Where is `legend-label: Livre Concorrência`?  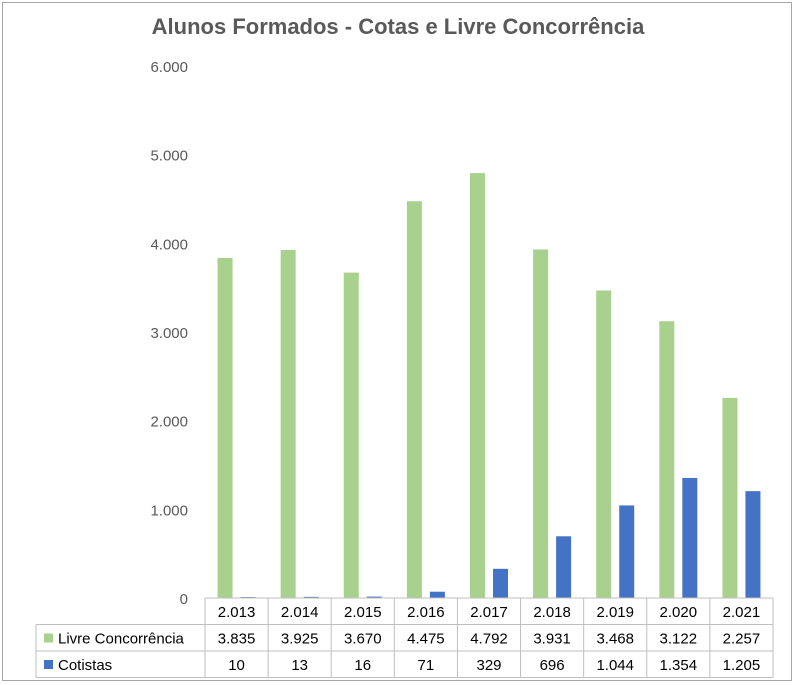
legend-label: Livre Concorrência is located at coordinates (121, 639).